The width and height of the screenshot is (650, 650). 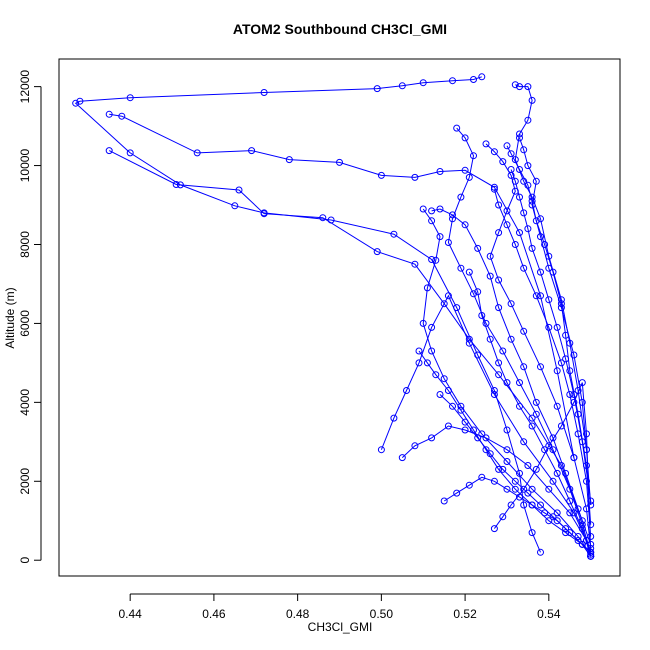 I want to click on x-axis-label: CH3Cl_GMI, so click(x=340, y=627).